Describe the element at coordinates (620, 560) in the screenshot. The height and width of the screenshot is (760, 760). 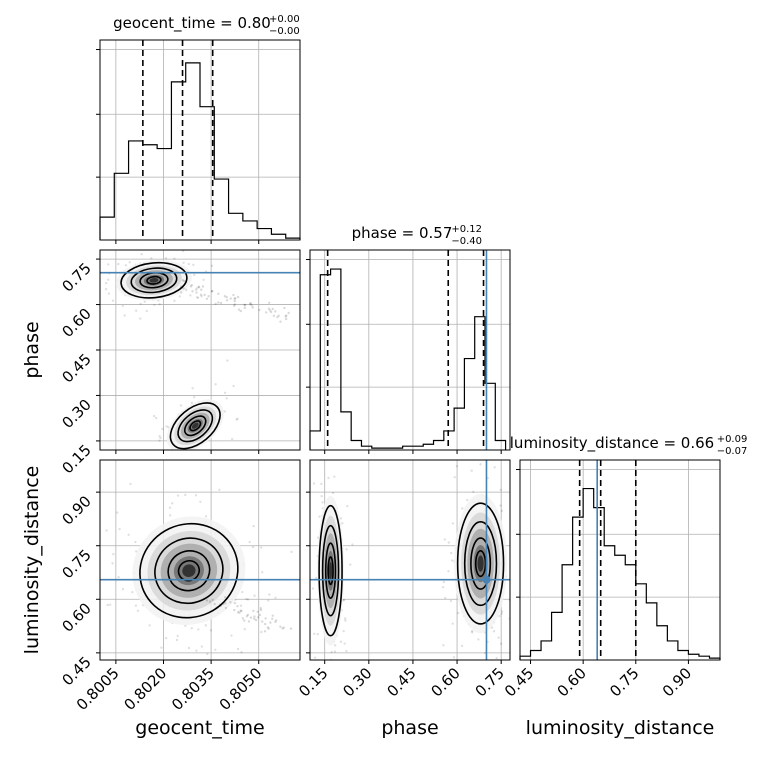
I see `hist-luminosity_distance-frame` at that location.